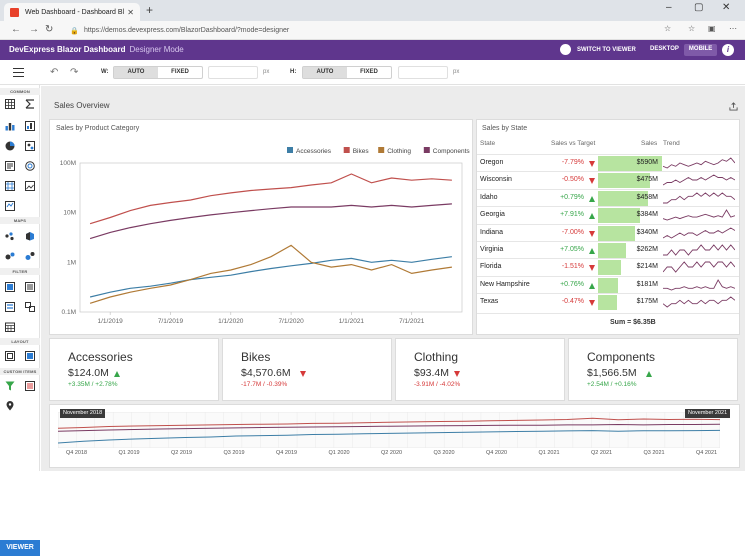 The height and width of the screenshot is (556, 745). I want to click on more-icon: ⋯, so click(733, 28).